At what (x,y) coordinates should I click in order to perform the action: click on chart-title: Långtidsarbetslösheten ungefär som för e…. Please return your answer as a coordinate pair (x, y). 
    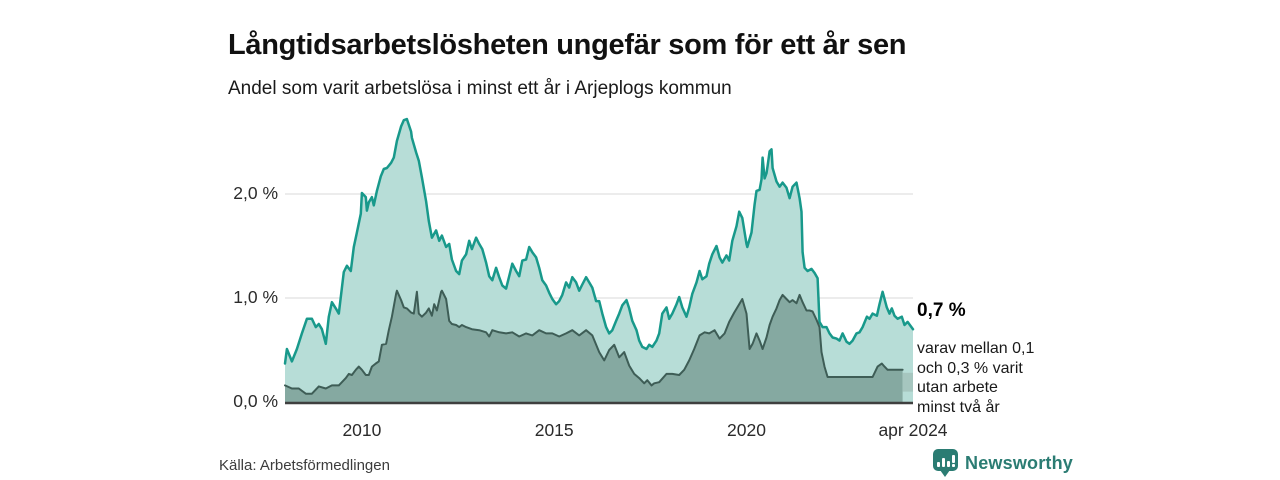
    Looking at the image, I should click on (567, 45).